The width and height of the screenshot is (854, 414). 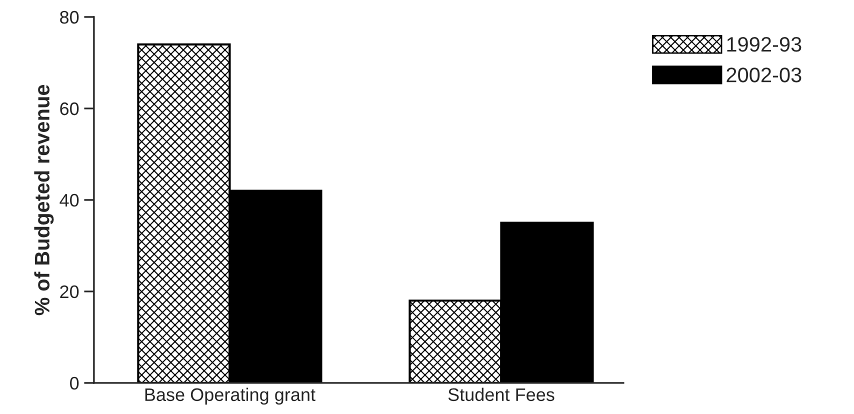 I want to click on y-tick-label: 60, so click(x=69, y=109).